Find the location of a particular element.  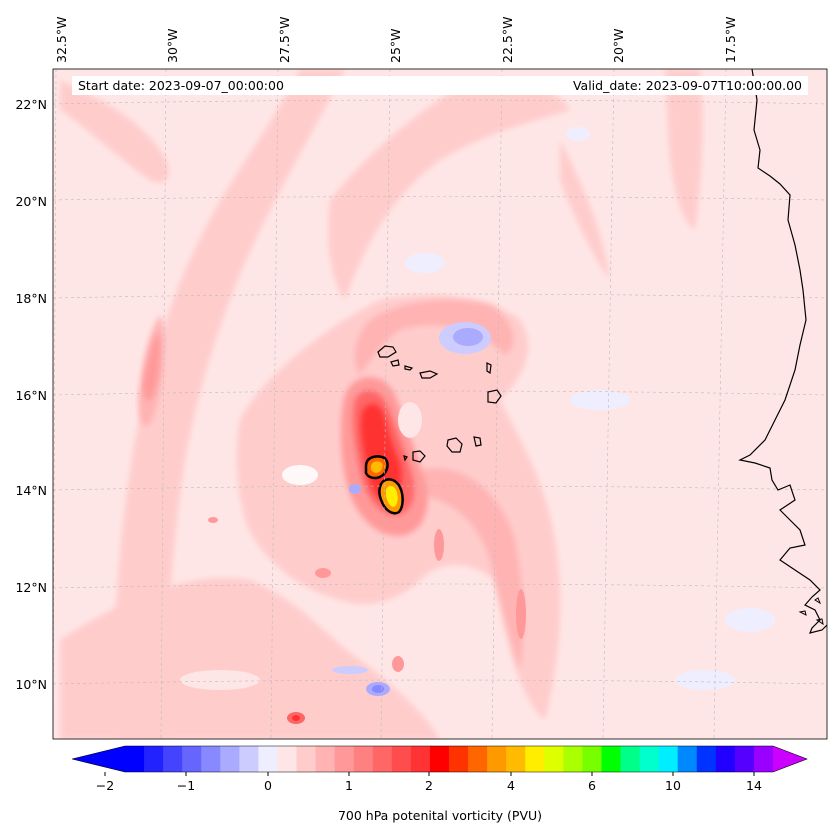

colorbar: −2 −1 0 1 2 4 6 10 14 is located at coordinates (439, 769).